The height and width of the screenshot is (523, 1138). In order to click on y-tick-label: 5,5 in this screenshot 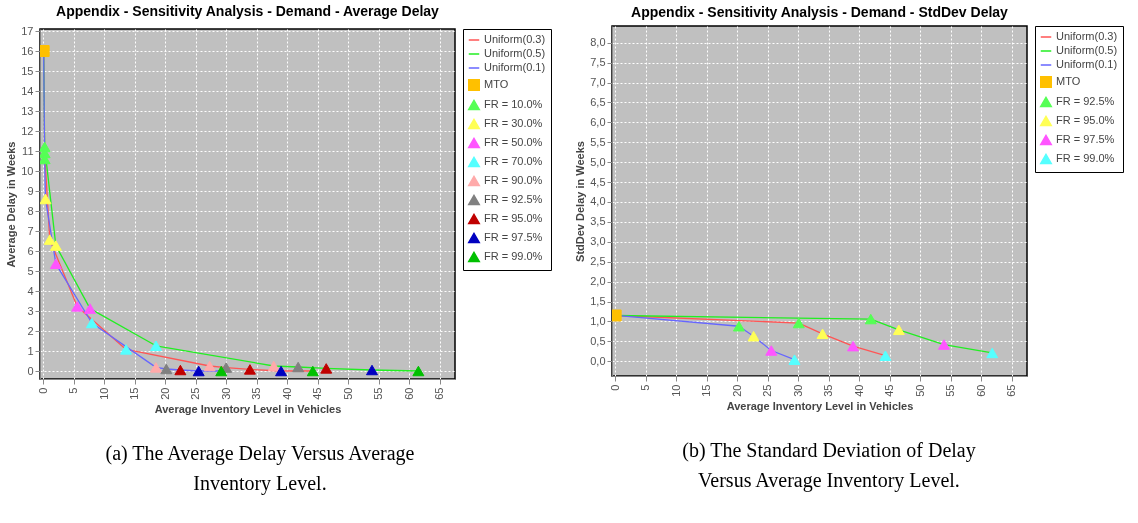, I will do `click(598, 141)`.